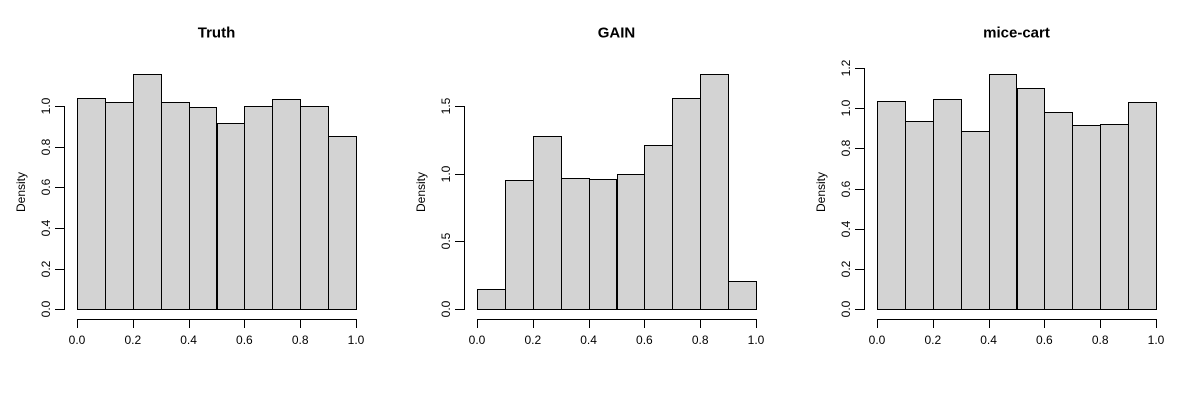 The height and width of the screenshot is (400, 1200). What do you see at coordinates (46, 187) in the screenshot?
I see `y-tick-label: 0.6` at bounding box center [46, 187].